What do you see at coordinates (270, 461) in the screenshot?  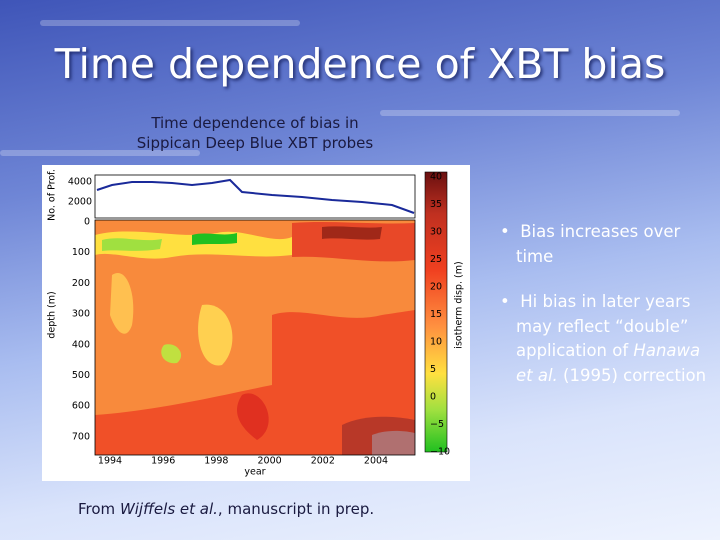 I see `x-tick-label: 2000` at bounding box center [270, 461].